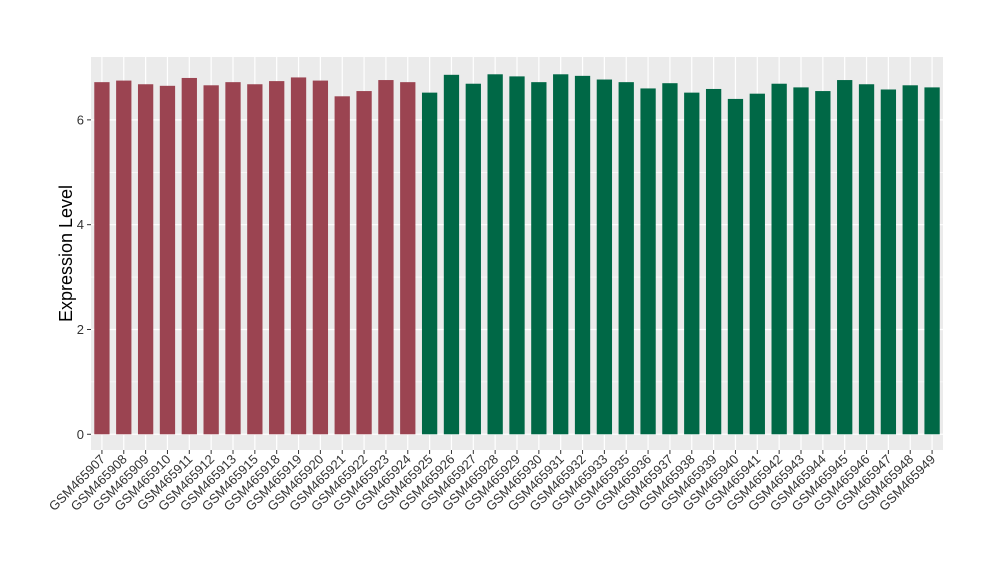  Describe the element at coordinates (473, 259) in the screenshot. I see `bar-GSM465927` at that location.